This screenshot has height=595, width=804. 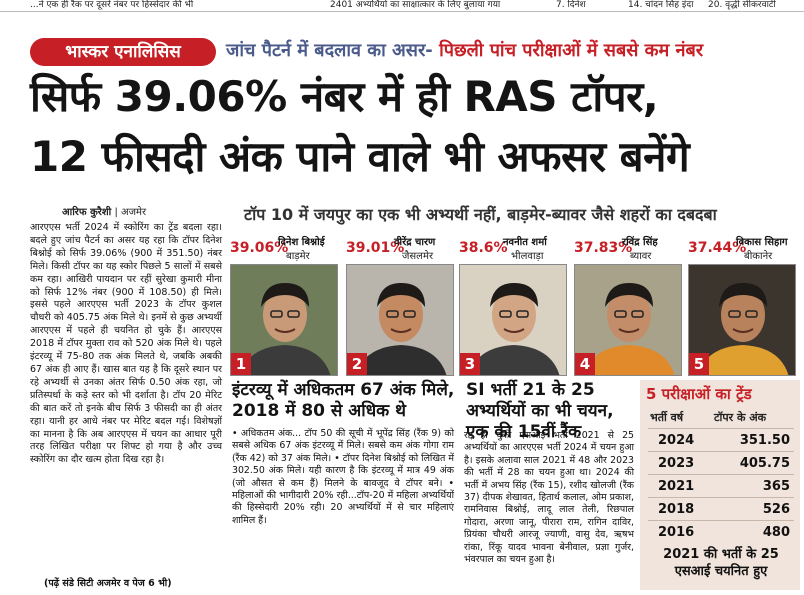 I want to click on topper-card: 37.83% रविंद्र सिंह ब्यावर 4, so click(x=630, y=305).